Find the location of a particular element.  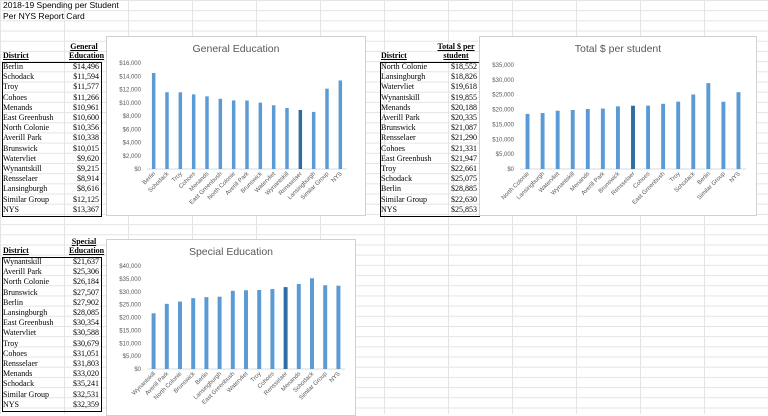

table-row: North Colonie $26,184 is located at coordinates (52, 282).